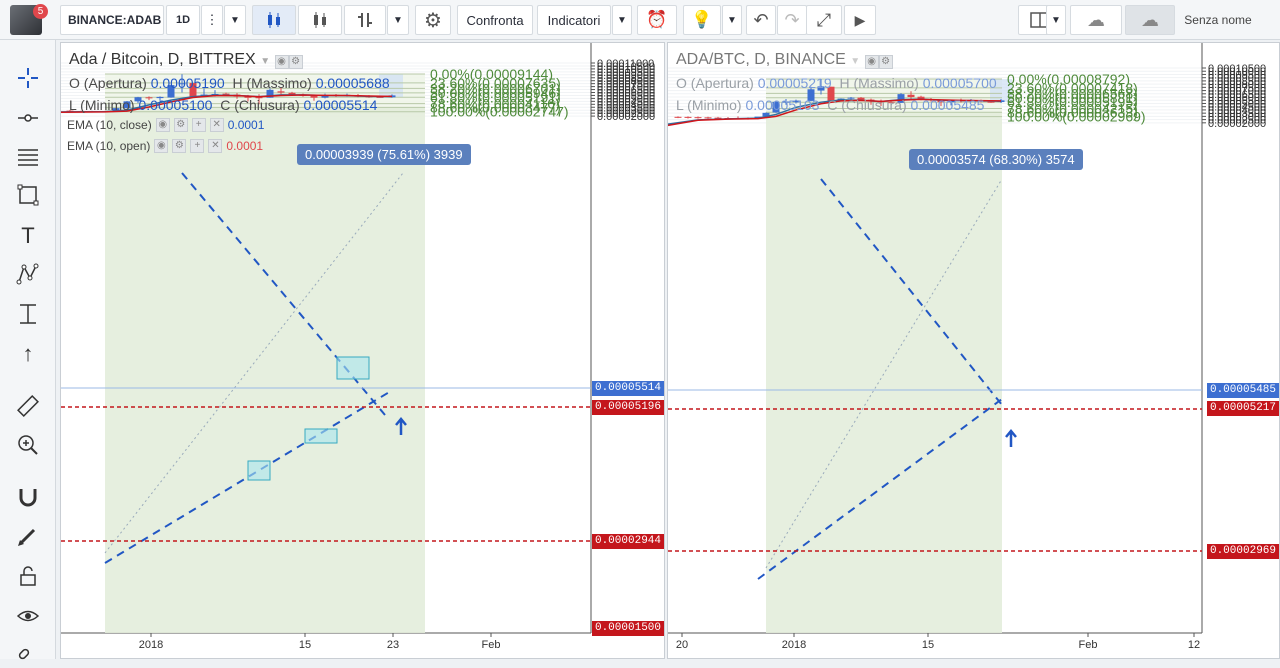 Image resolution: width=1280 pixels, height=668 pixels. I want to click on layout-name-button: Senza nome, so click(1218, 20).